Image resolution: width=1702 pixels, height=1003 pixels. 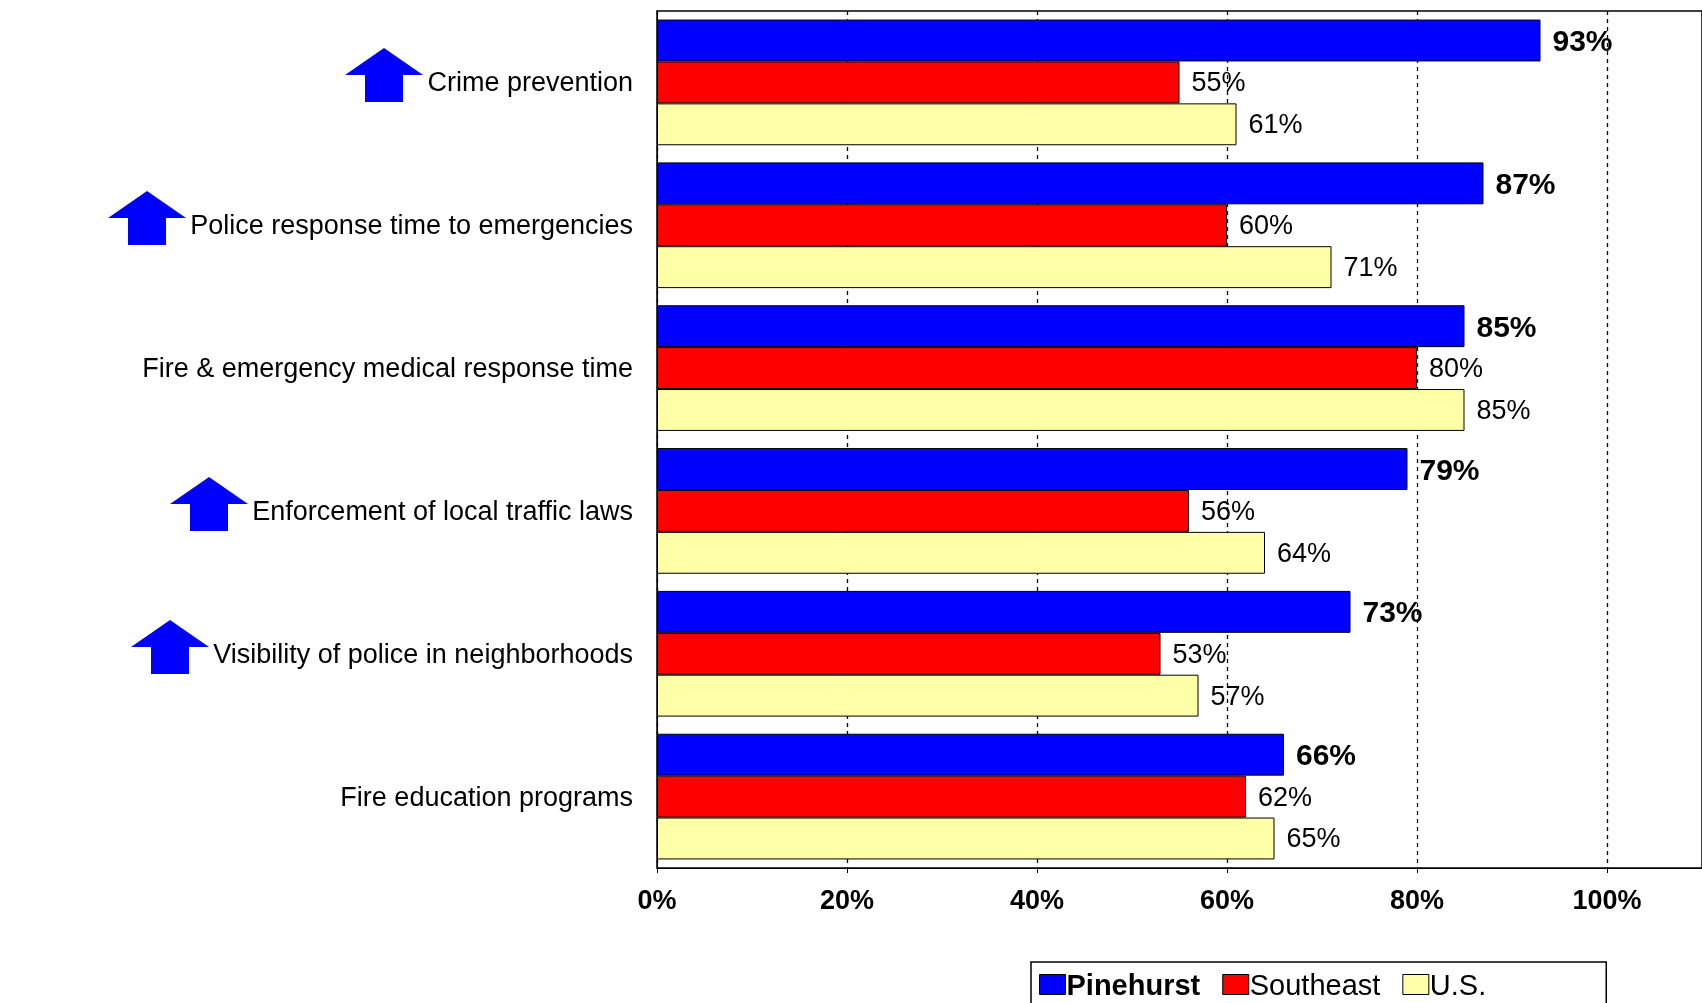 What do you see at coordinates (442, 510) in the screenshot?
I see `y-tick-label: Enforcement of local traffic laws` at bounding box center [442, 510].